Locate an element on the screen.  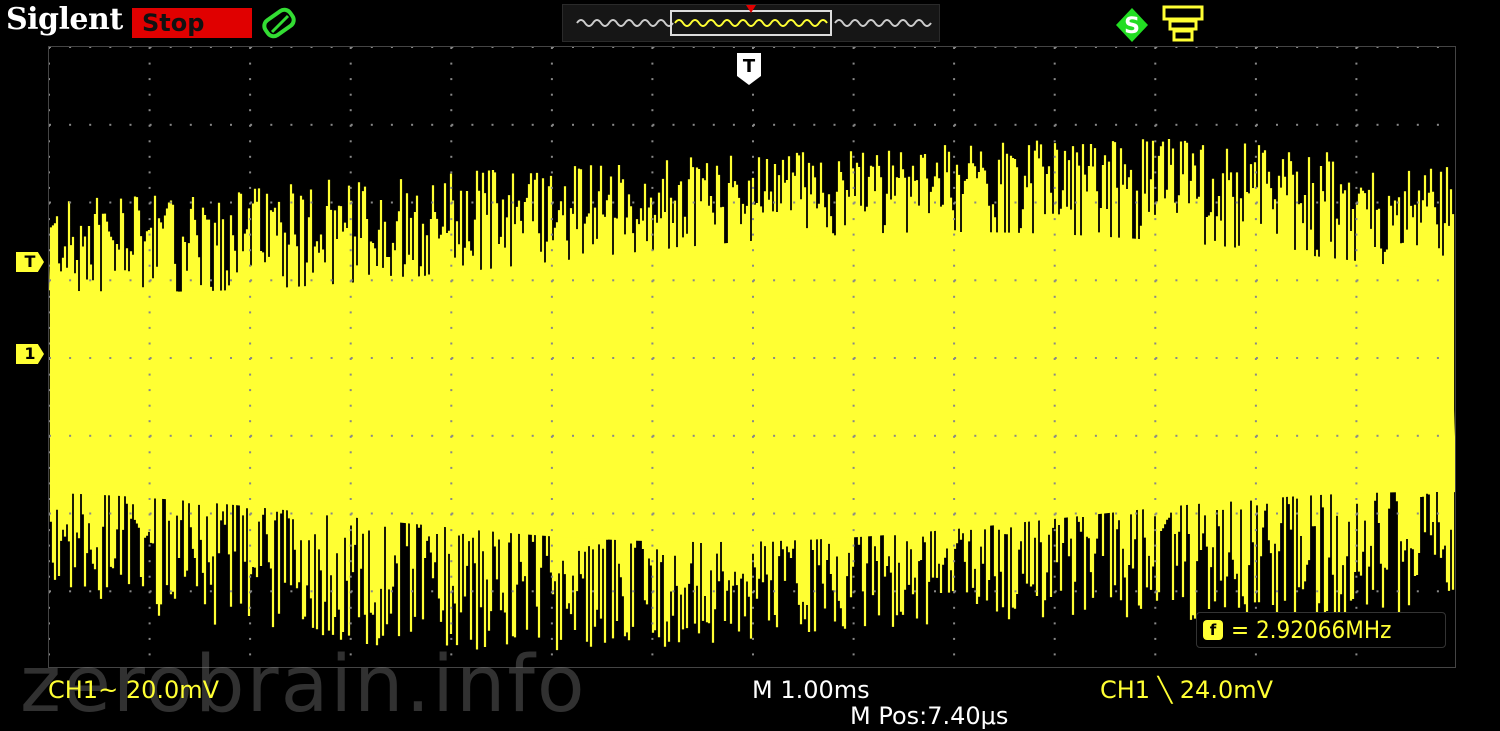
ch1-scale: CH1~ 20.0mV is located at coordinates (134, 690).